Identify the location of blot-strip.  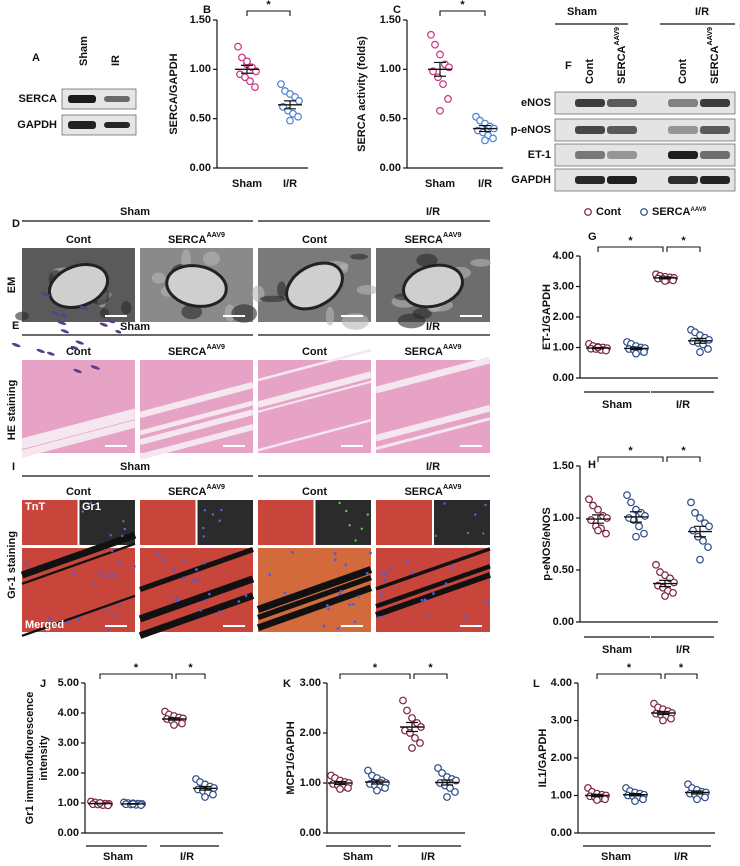
(645, 180).